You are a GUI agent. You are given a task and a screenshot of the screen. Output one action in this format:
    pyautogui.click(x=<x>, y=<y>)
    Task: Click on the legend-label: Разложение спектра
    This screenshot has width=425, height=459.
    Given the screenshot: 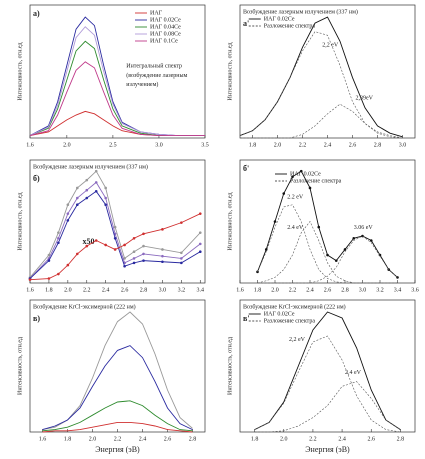 What is the action you would take?
    pyautogui.click(x=290, y=321)
    